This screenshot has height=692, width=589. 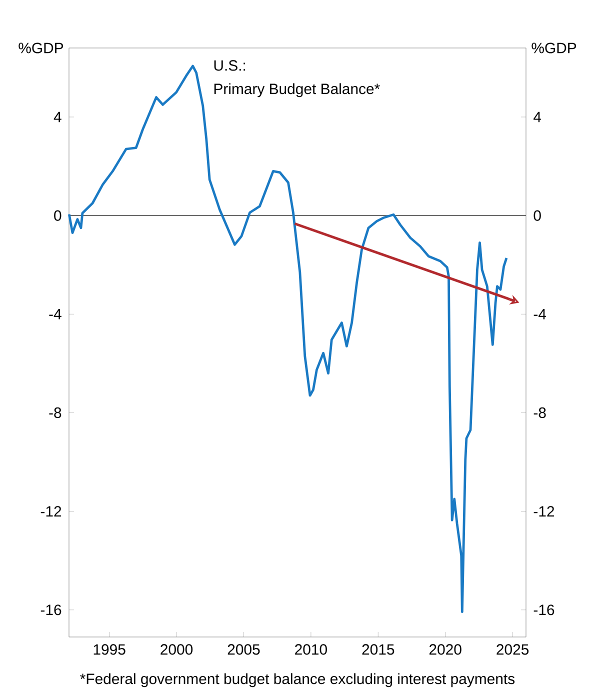 What do you see at coordinates (230, 65) in the screenshot?
I see `text: U.S.:` at bounding box center [230, 65].